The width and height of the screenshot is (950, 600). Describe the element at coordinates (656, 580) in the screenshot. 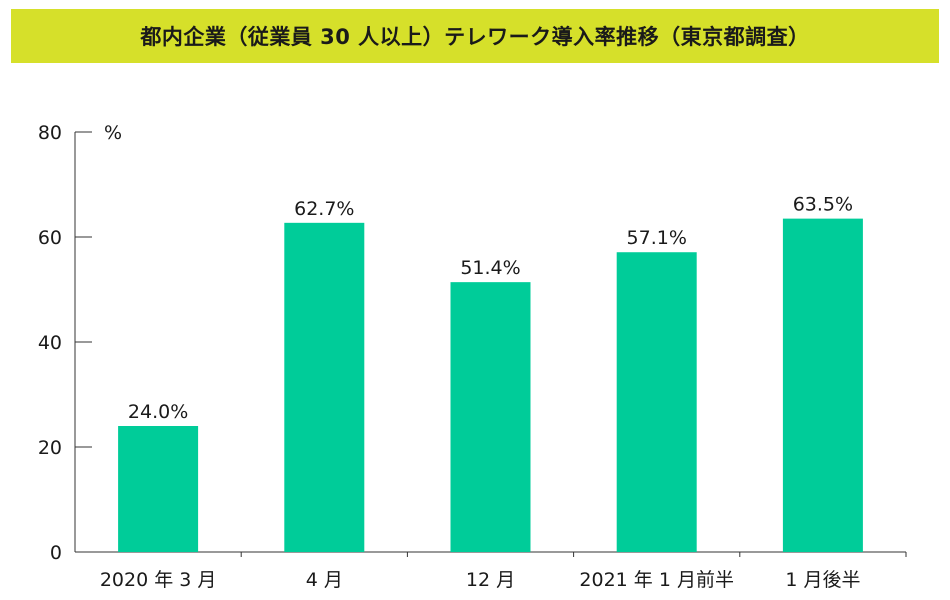

I see `x-tick-label: 2021 年 1 月前半` at that location.